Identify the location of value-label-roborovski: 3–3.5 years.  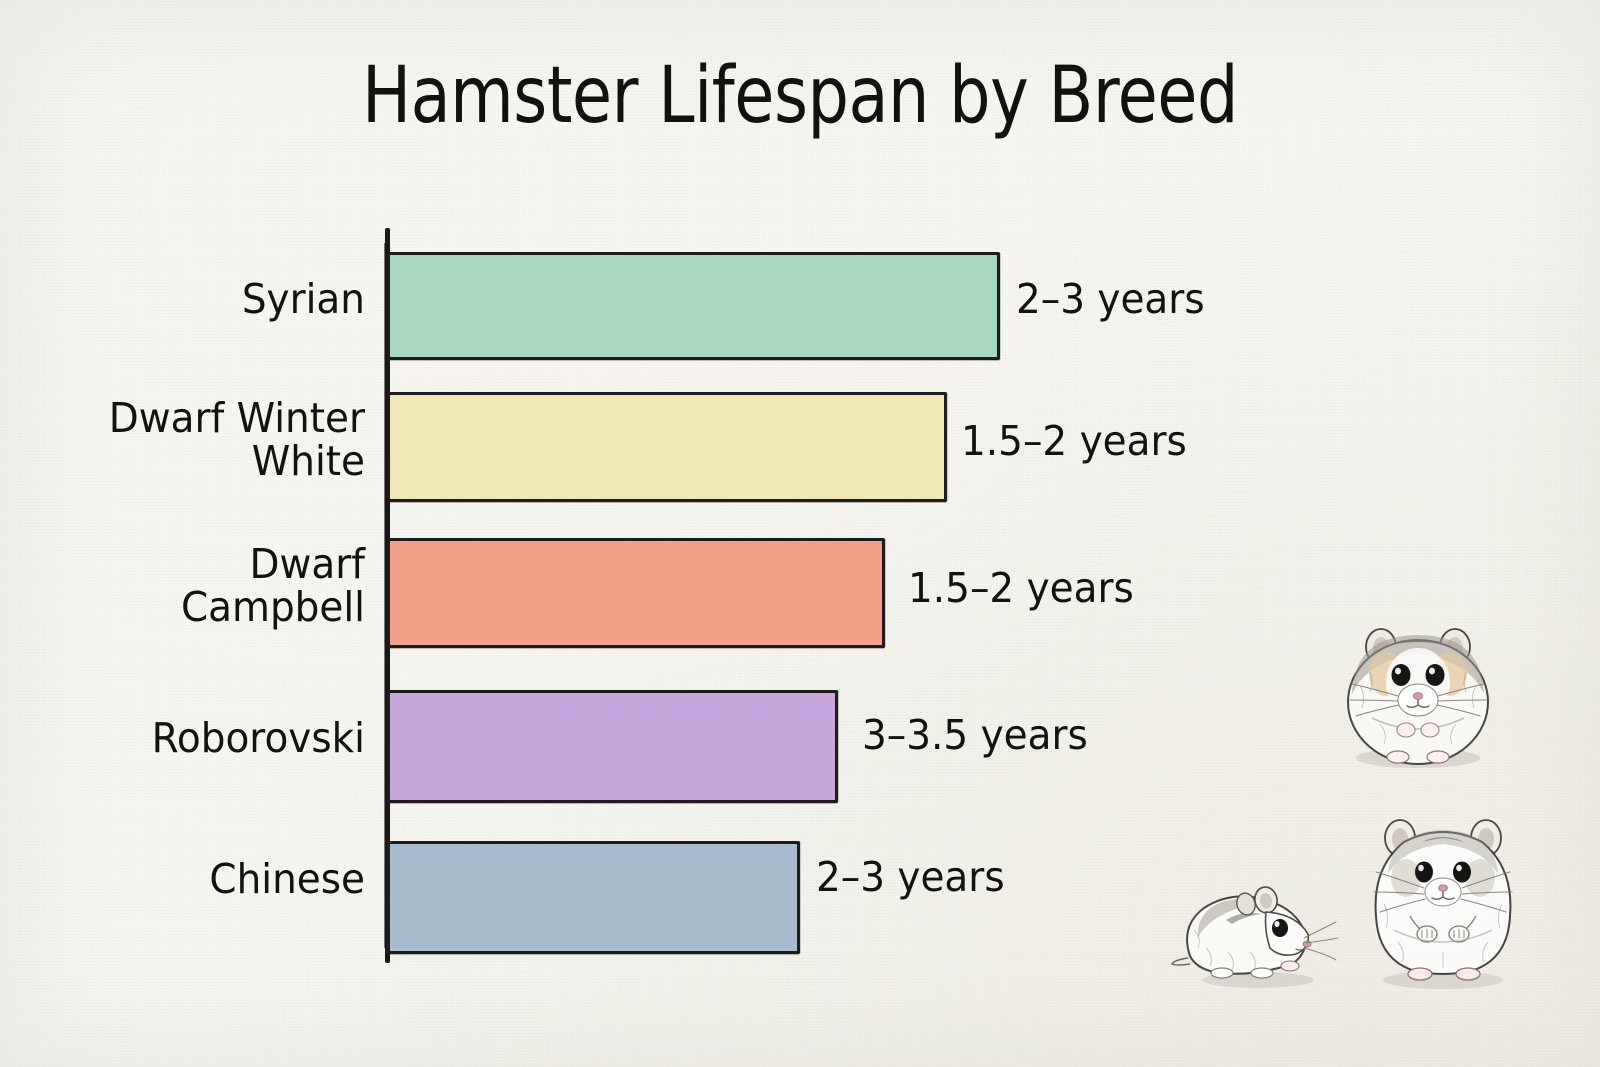
(975, 735).